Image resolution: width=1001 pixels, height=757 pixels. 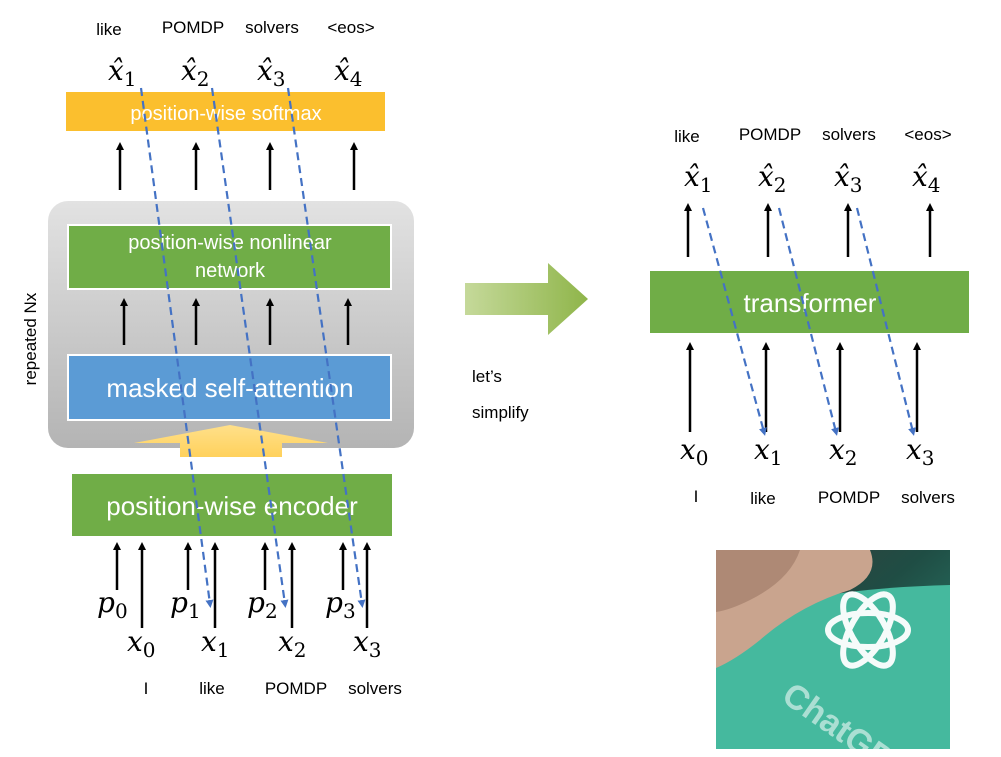 I want to click on input-symbol: x2, so click(x=292, y=643).